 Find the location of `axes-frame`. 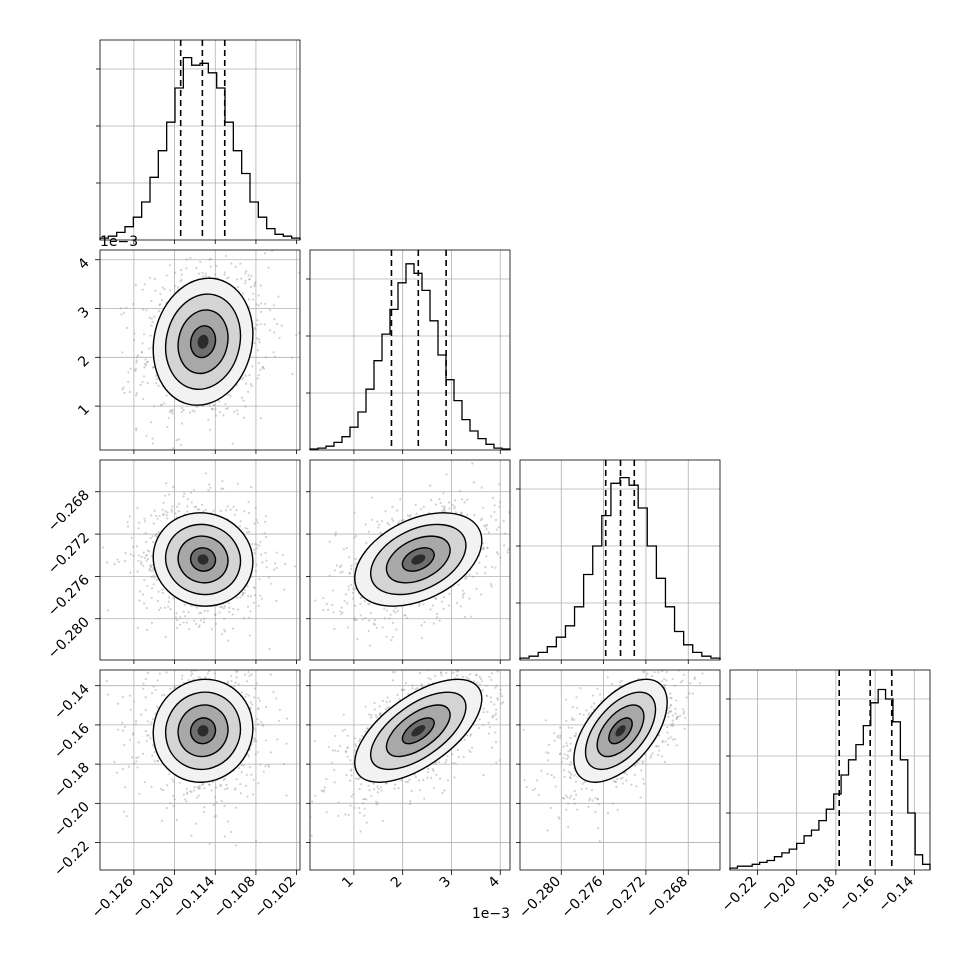

axes-frame is located at coordinates (410, 770).